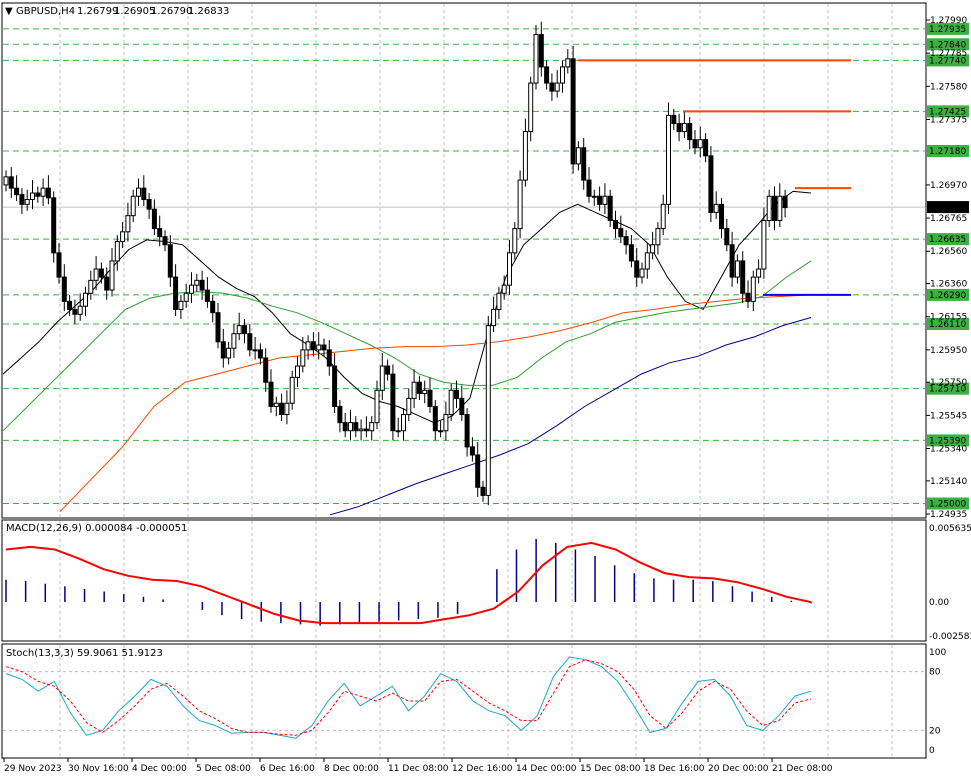 This screenshot has height=778, width=971. I want to click on macd-axis-label: 0.005635, so click(950, 529).